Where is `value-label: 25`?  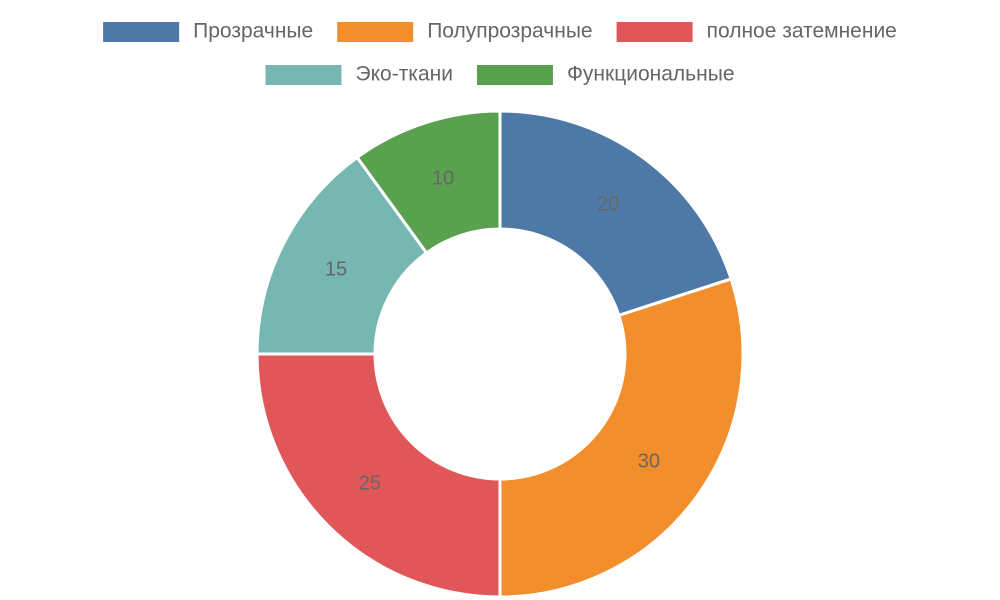 value-label: 25 is located at coordinates (370, 483).